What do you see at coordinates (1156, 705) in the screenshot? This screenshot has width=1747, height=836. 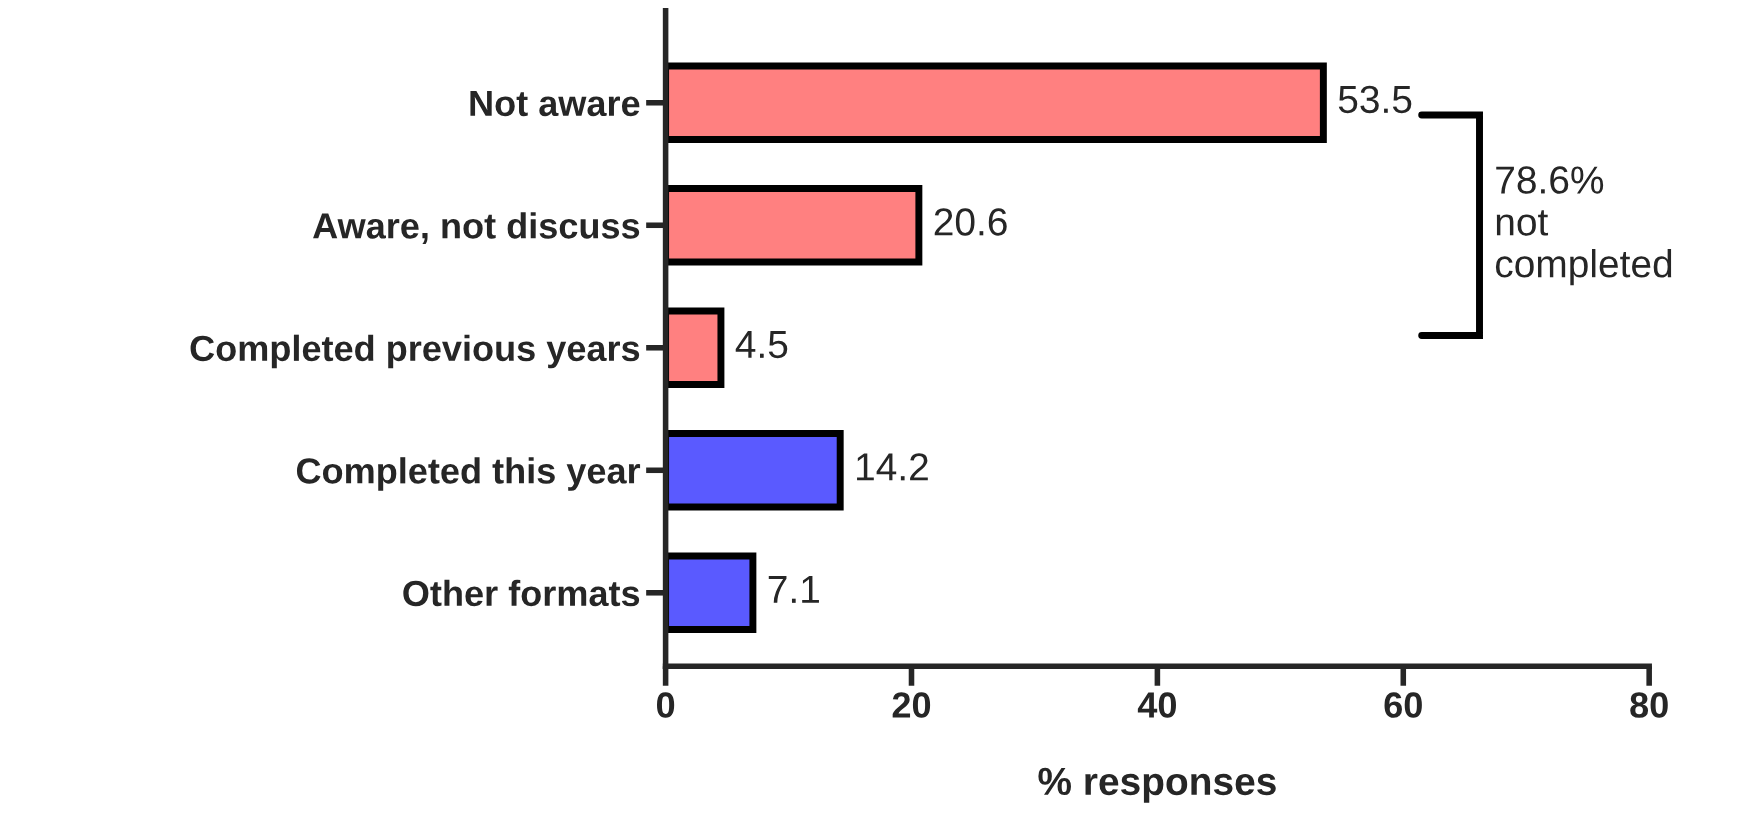 I see `x-tick-label: 40` at bounding box center [1156, 705].